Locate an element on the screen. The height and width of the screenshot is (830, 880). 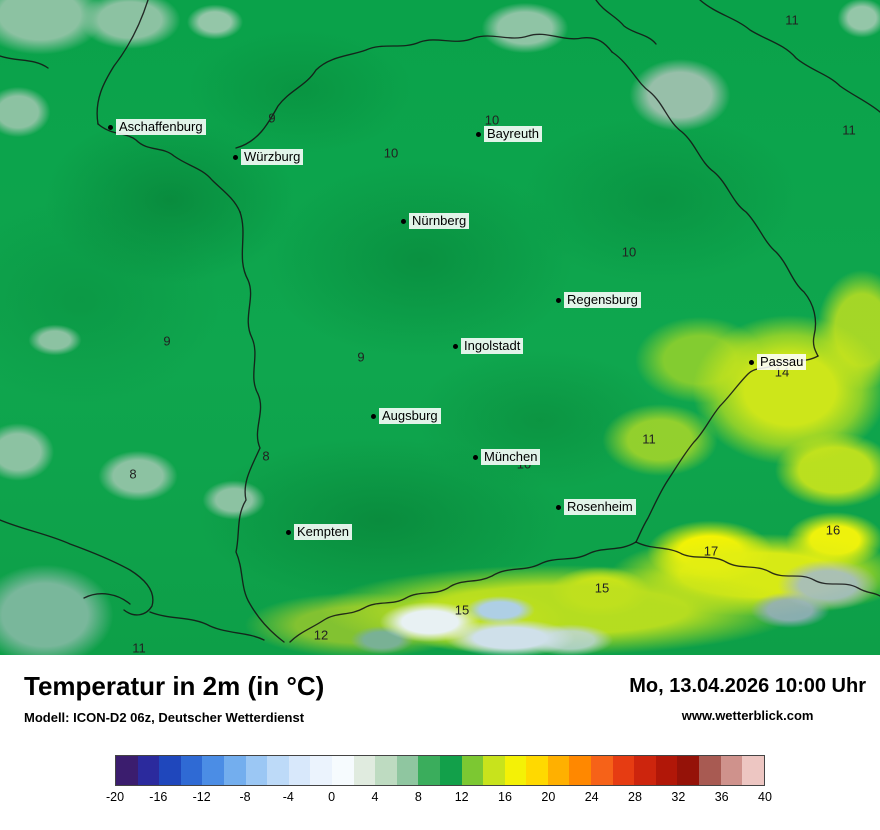
temperature-value: 12 is located at coordinates (321, 635).